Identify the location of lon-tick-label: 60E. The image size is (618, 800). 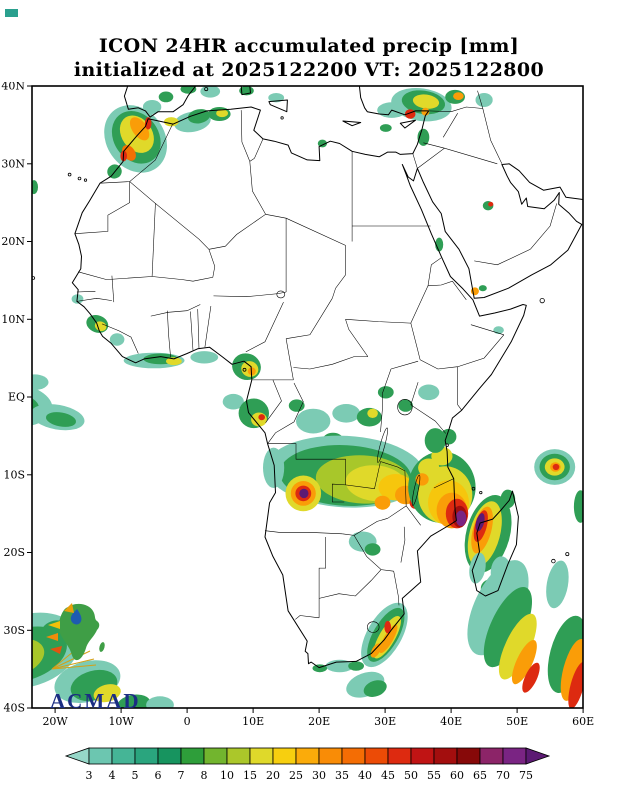
(583, 721).